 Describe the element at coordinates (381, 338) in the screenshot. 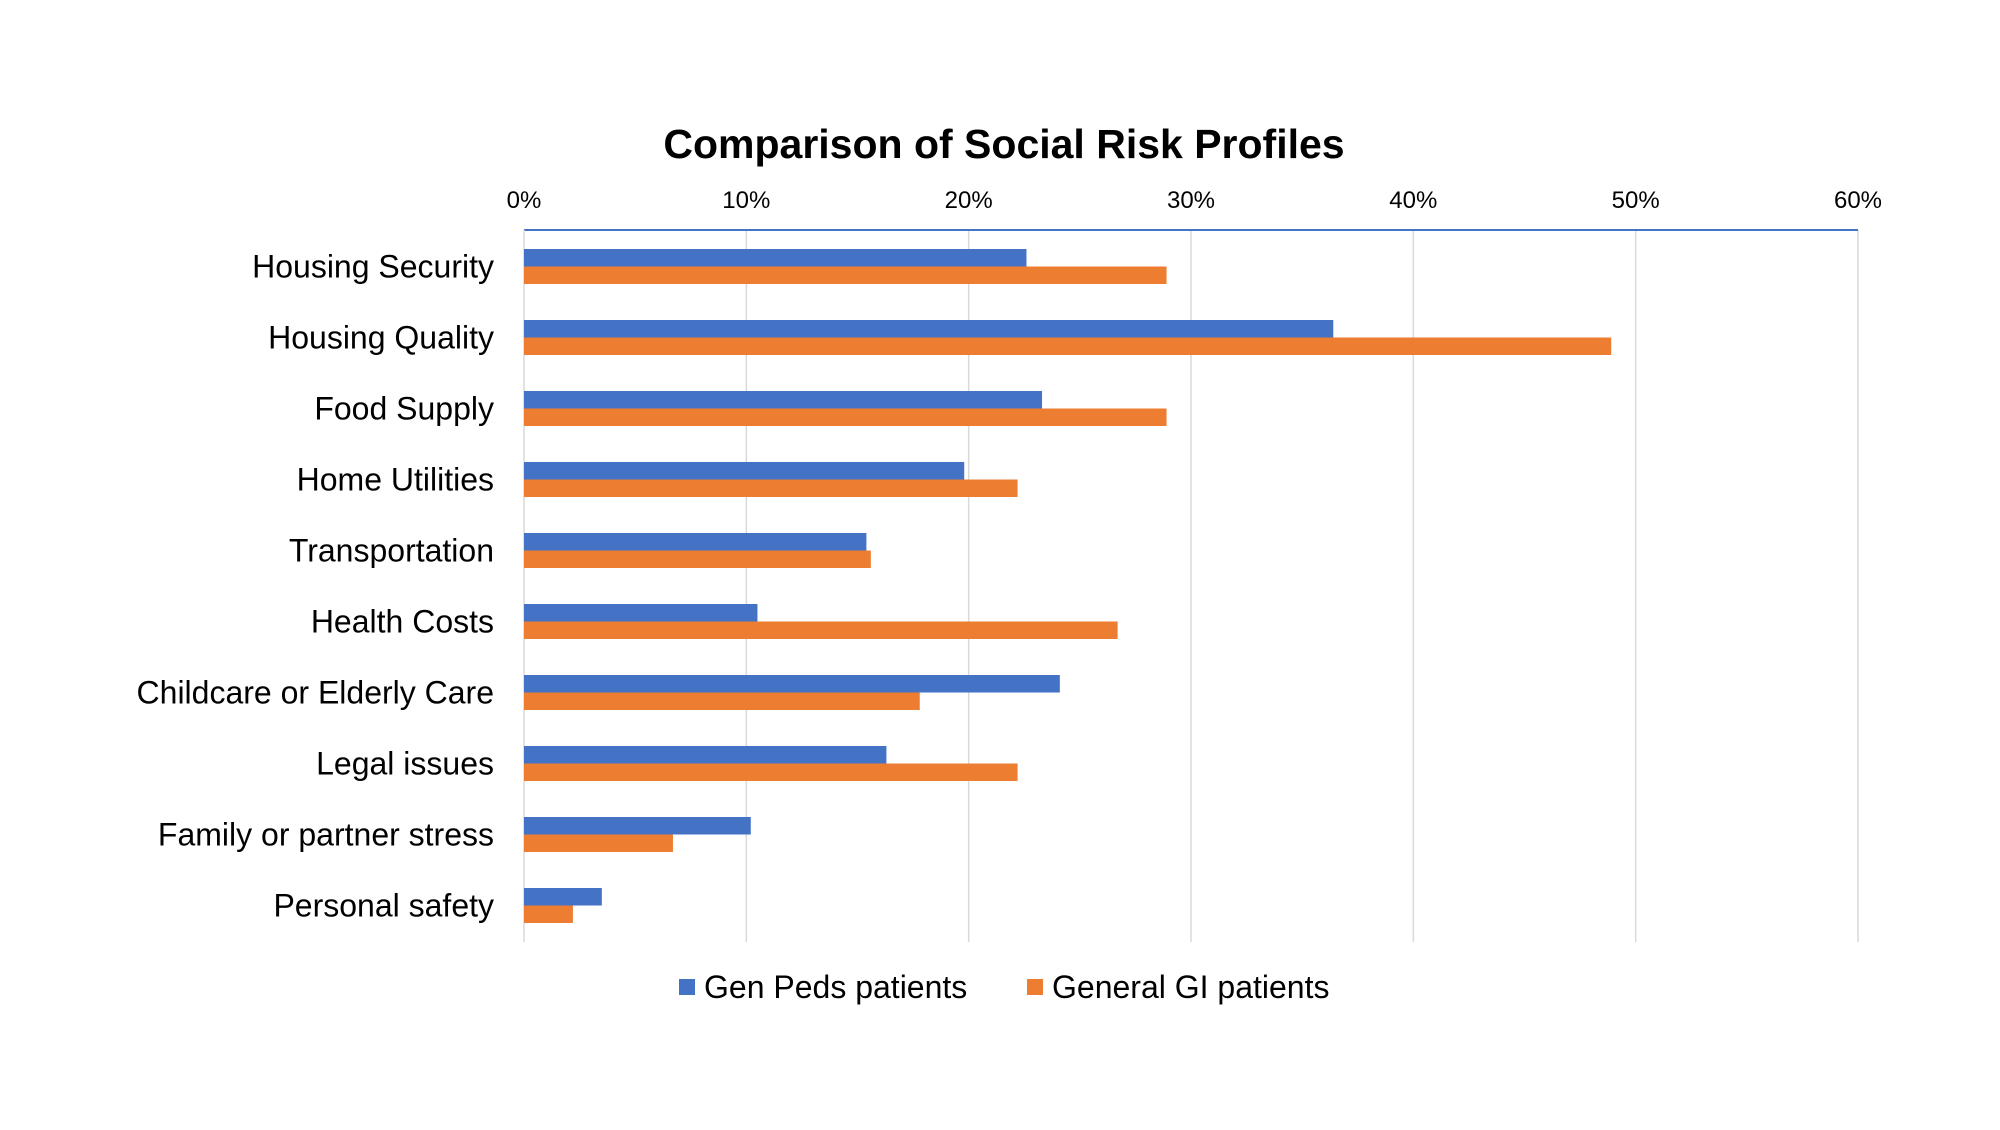

I see `category-label: Housing Quality` at that location.